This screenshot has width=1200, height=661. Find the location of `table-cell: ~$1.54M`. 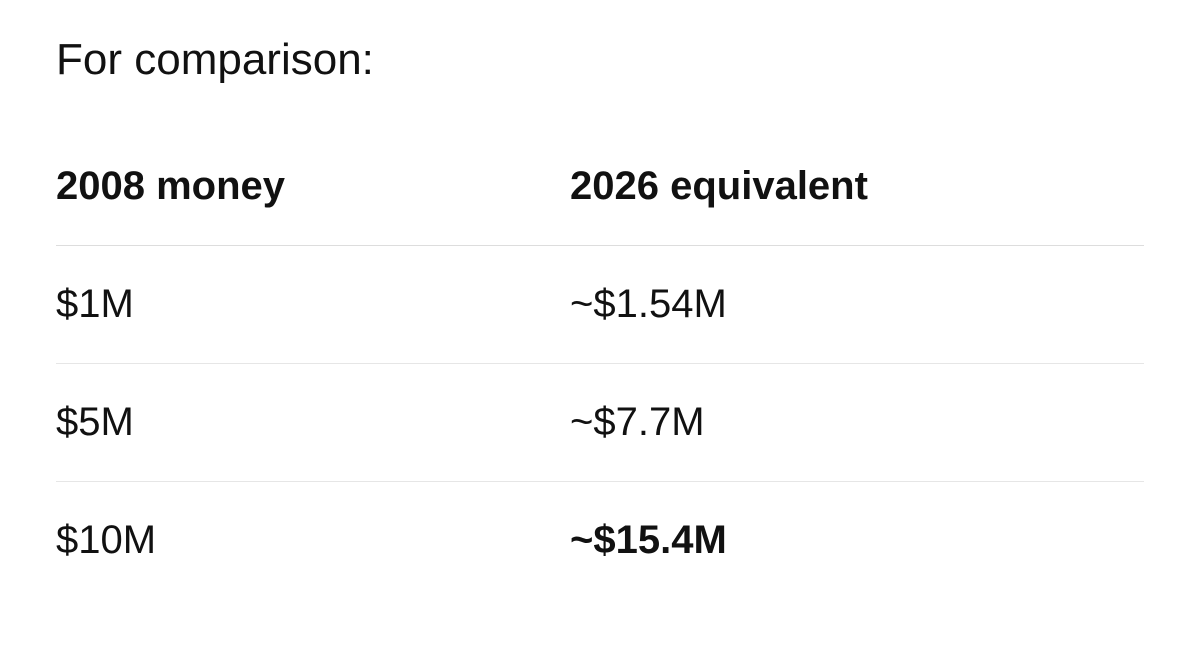

table-cell: ~$1.54M is located at coordinates (648, 304).